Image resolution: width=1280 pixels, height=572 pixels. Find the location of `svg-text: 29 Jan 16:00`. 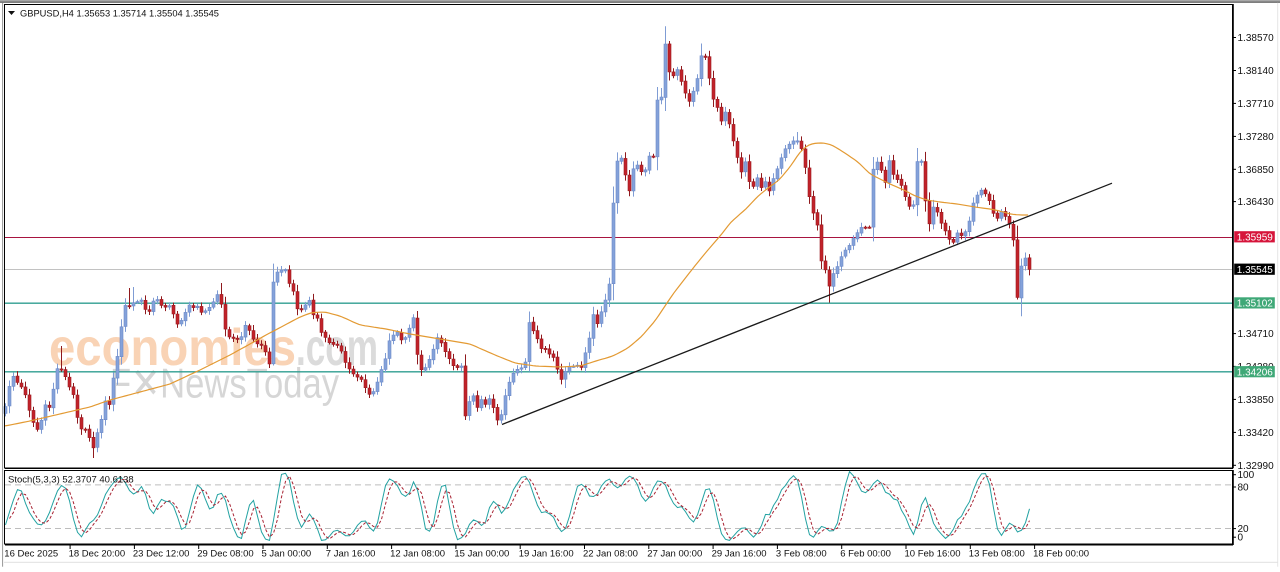

svg-text: 29 Jan 16:00 is located at coordinates (739, 554).